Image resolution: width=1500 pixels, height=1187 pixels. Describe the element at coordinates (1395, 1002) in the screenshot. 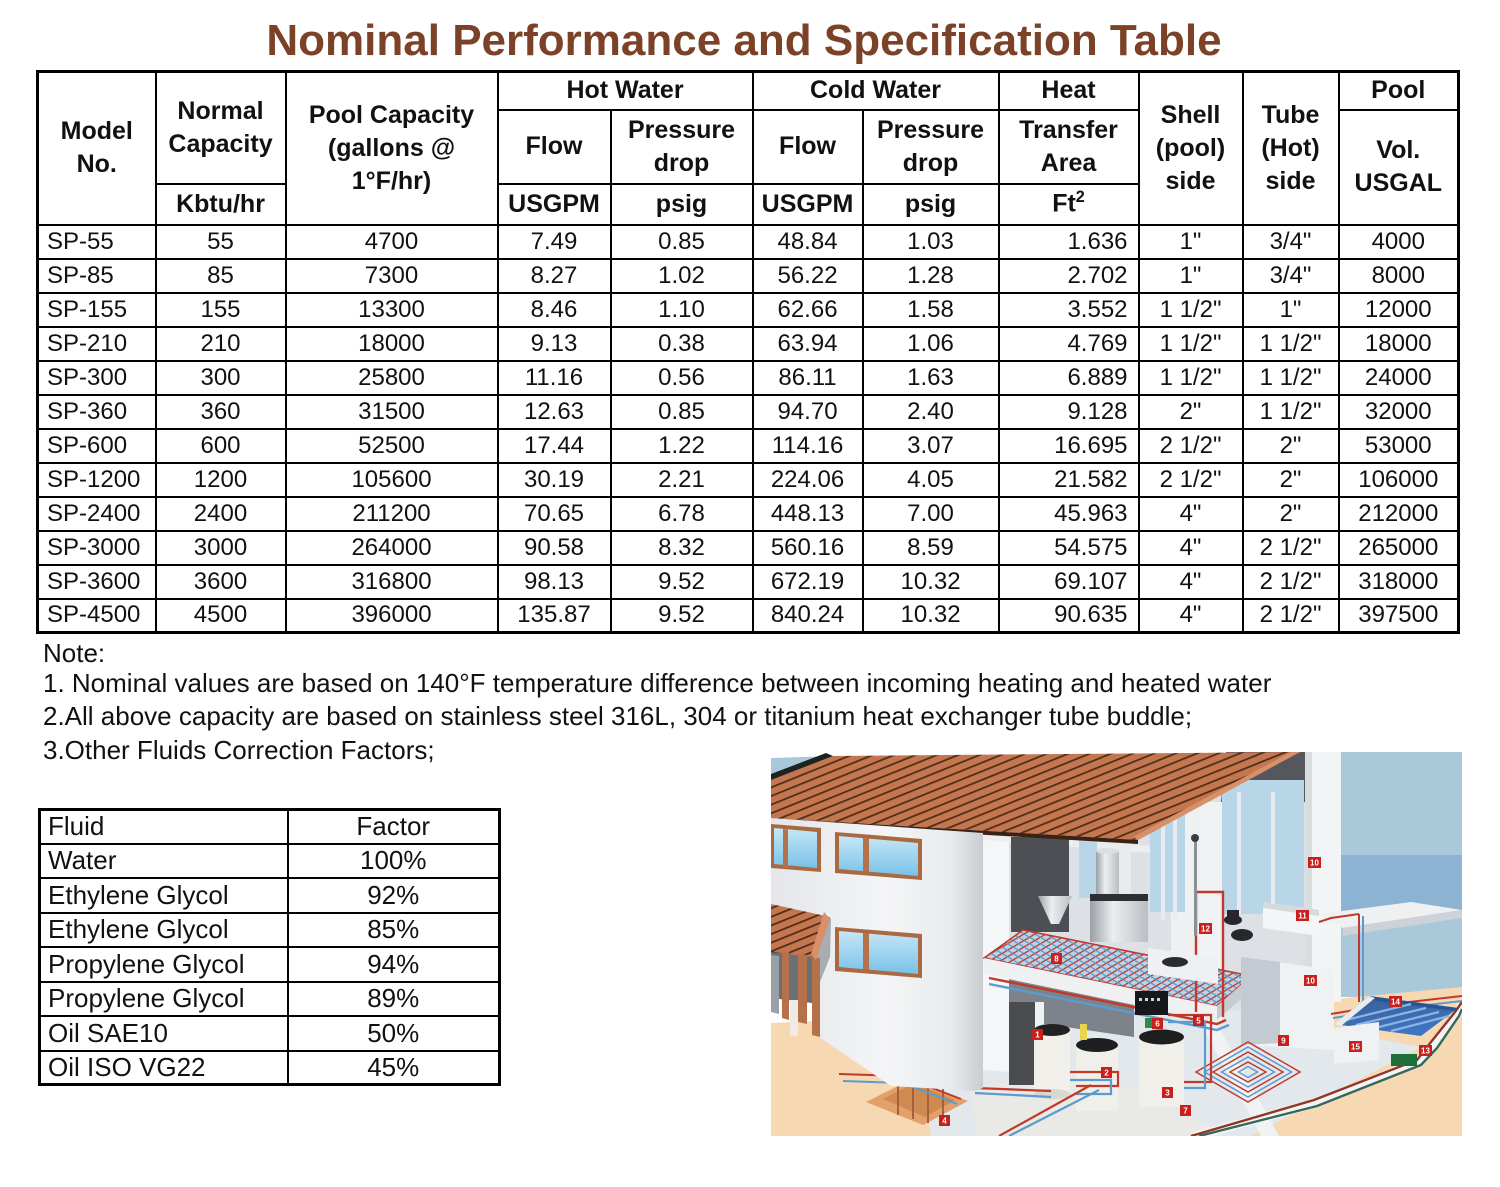

I see `svg-text: 14` at that location.